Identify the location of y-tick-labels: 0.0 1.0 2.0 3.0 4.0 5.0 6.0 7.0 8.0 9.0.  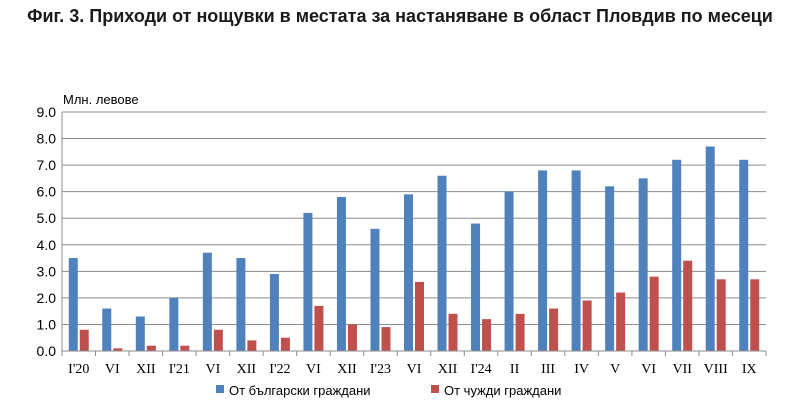
(47, 231).